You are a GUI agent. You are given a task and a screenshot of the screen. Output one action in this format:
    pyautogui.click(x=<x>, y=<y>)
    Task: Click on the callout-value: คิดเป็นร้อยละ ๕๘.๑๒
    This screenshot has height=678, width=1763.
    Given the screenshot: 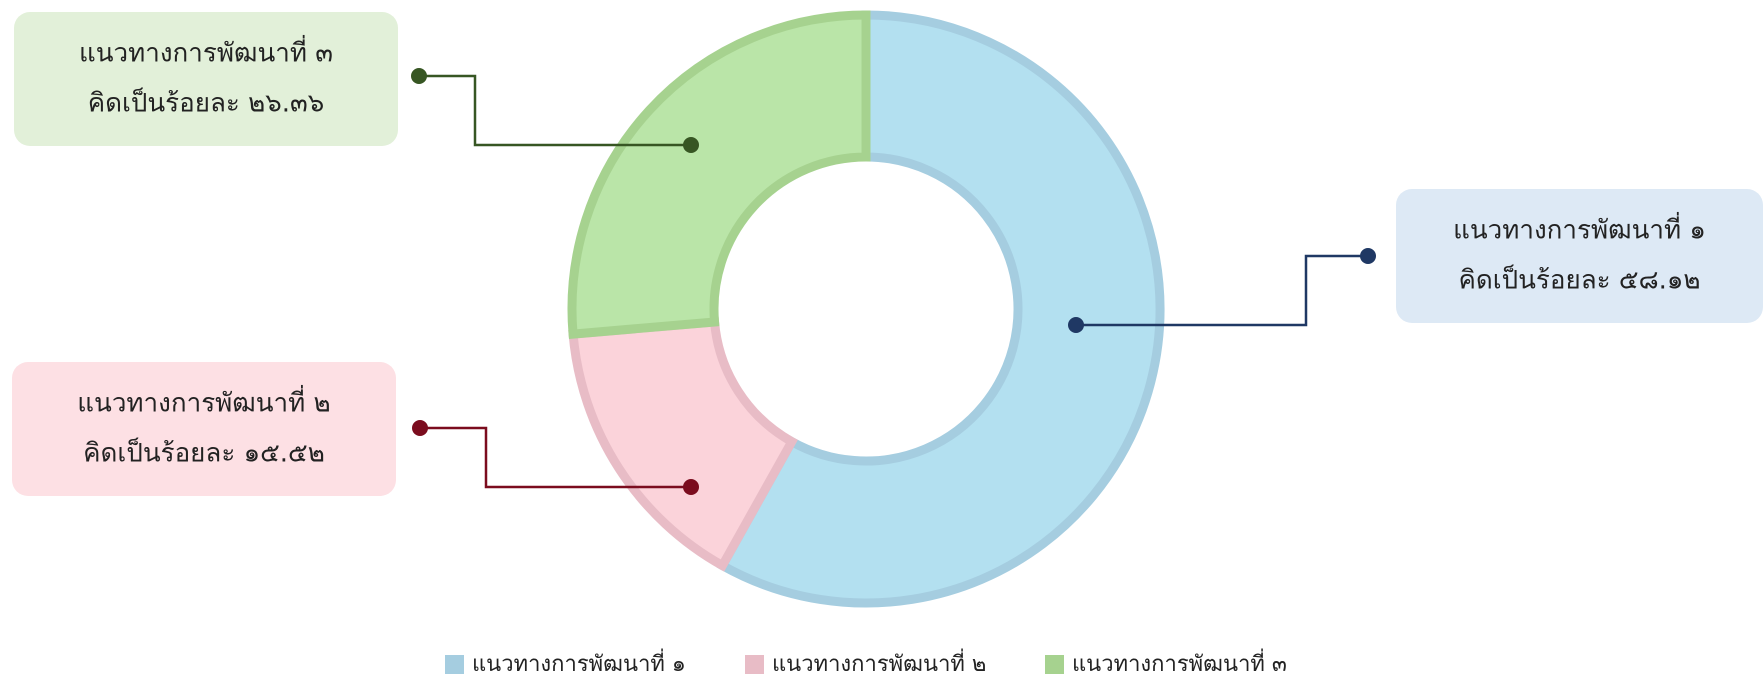 What is the action you would take?
    pyautogui.click(x=1579, y=280)
    